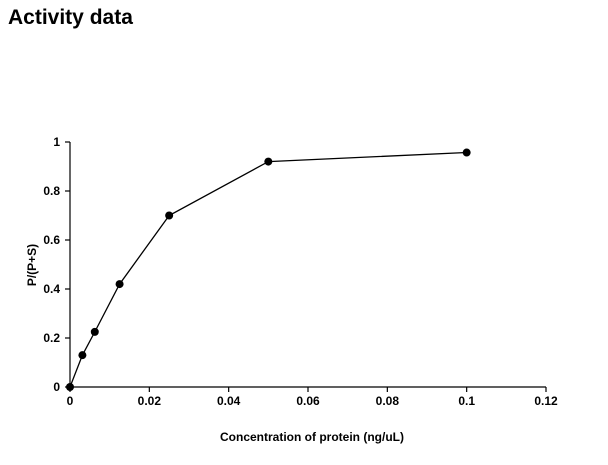 This screenshot has height=465, width=608. I want to click on x-axis-title: Concentration of protein (ng/uL), so click(312, 437).